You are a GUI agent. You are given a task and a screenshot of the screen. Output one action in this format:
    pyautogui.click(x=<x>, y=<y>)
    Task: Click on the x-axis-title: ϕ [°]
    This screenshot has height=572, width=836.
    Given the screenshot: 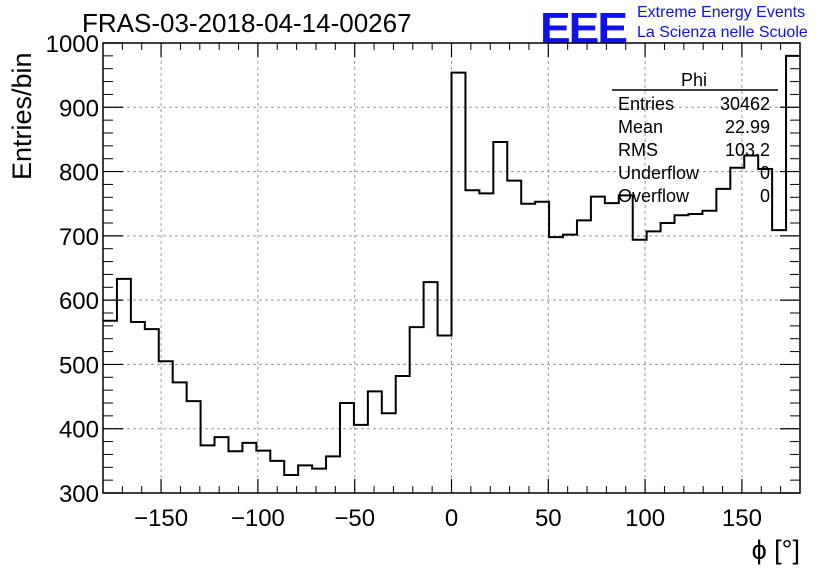 What is the action you would take?
    pyautogui.click(x=776, y=550)
    